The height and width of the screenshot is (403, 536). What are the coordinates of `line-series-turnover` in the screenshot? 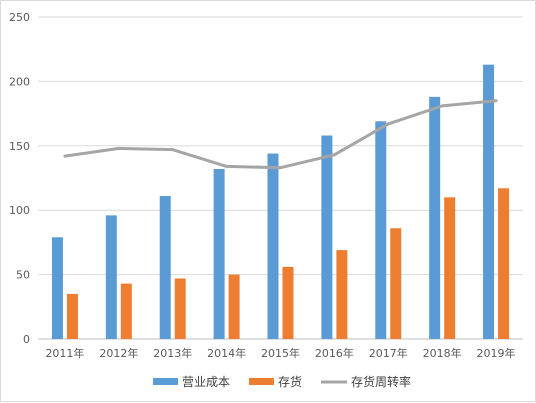 It's located at (280, 134).